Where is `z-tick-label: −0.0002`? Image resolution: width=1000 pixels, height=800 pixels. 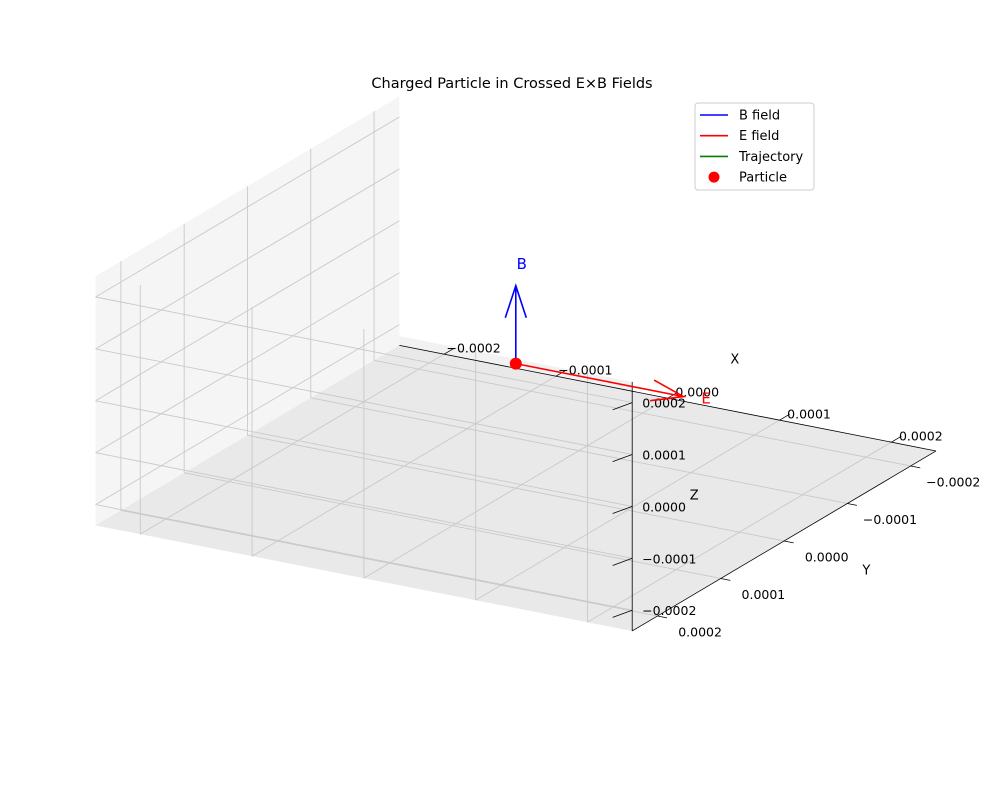
z-tick-label: −0.0002 is located at coordinates (669, 610).